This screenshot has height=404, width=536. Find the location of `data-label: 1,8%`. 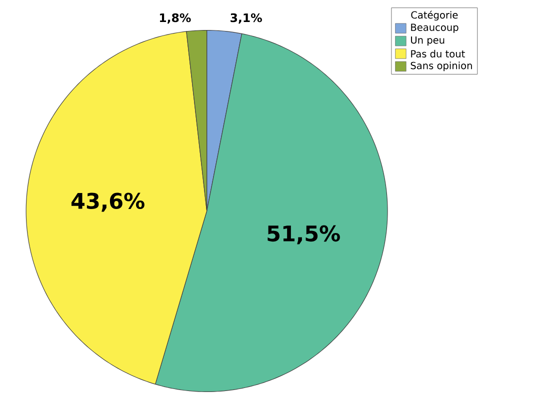

data-label: 1,8% is located at coordinates (175, 18).